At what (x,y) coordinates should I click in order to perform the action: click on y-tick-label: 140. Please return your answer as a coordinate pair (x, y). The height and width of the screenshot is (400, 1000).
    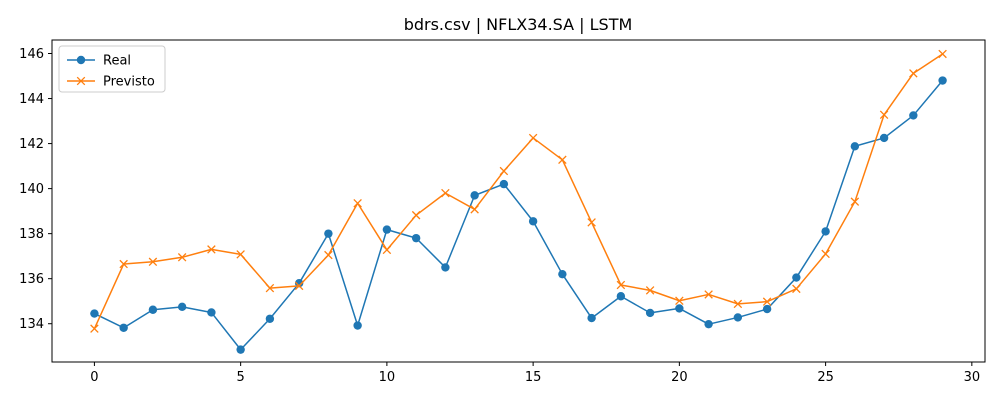
    Looking at the image, I should click on (31, 189).